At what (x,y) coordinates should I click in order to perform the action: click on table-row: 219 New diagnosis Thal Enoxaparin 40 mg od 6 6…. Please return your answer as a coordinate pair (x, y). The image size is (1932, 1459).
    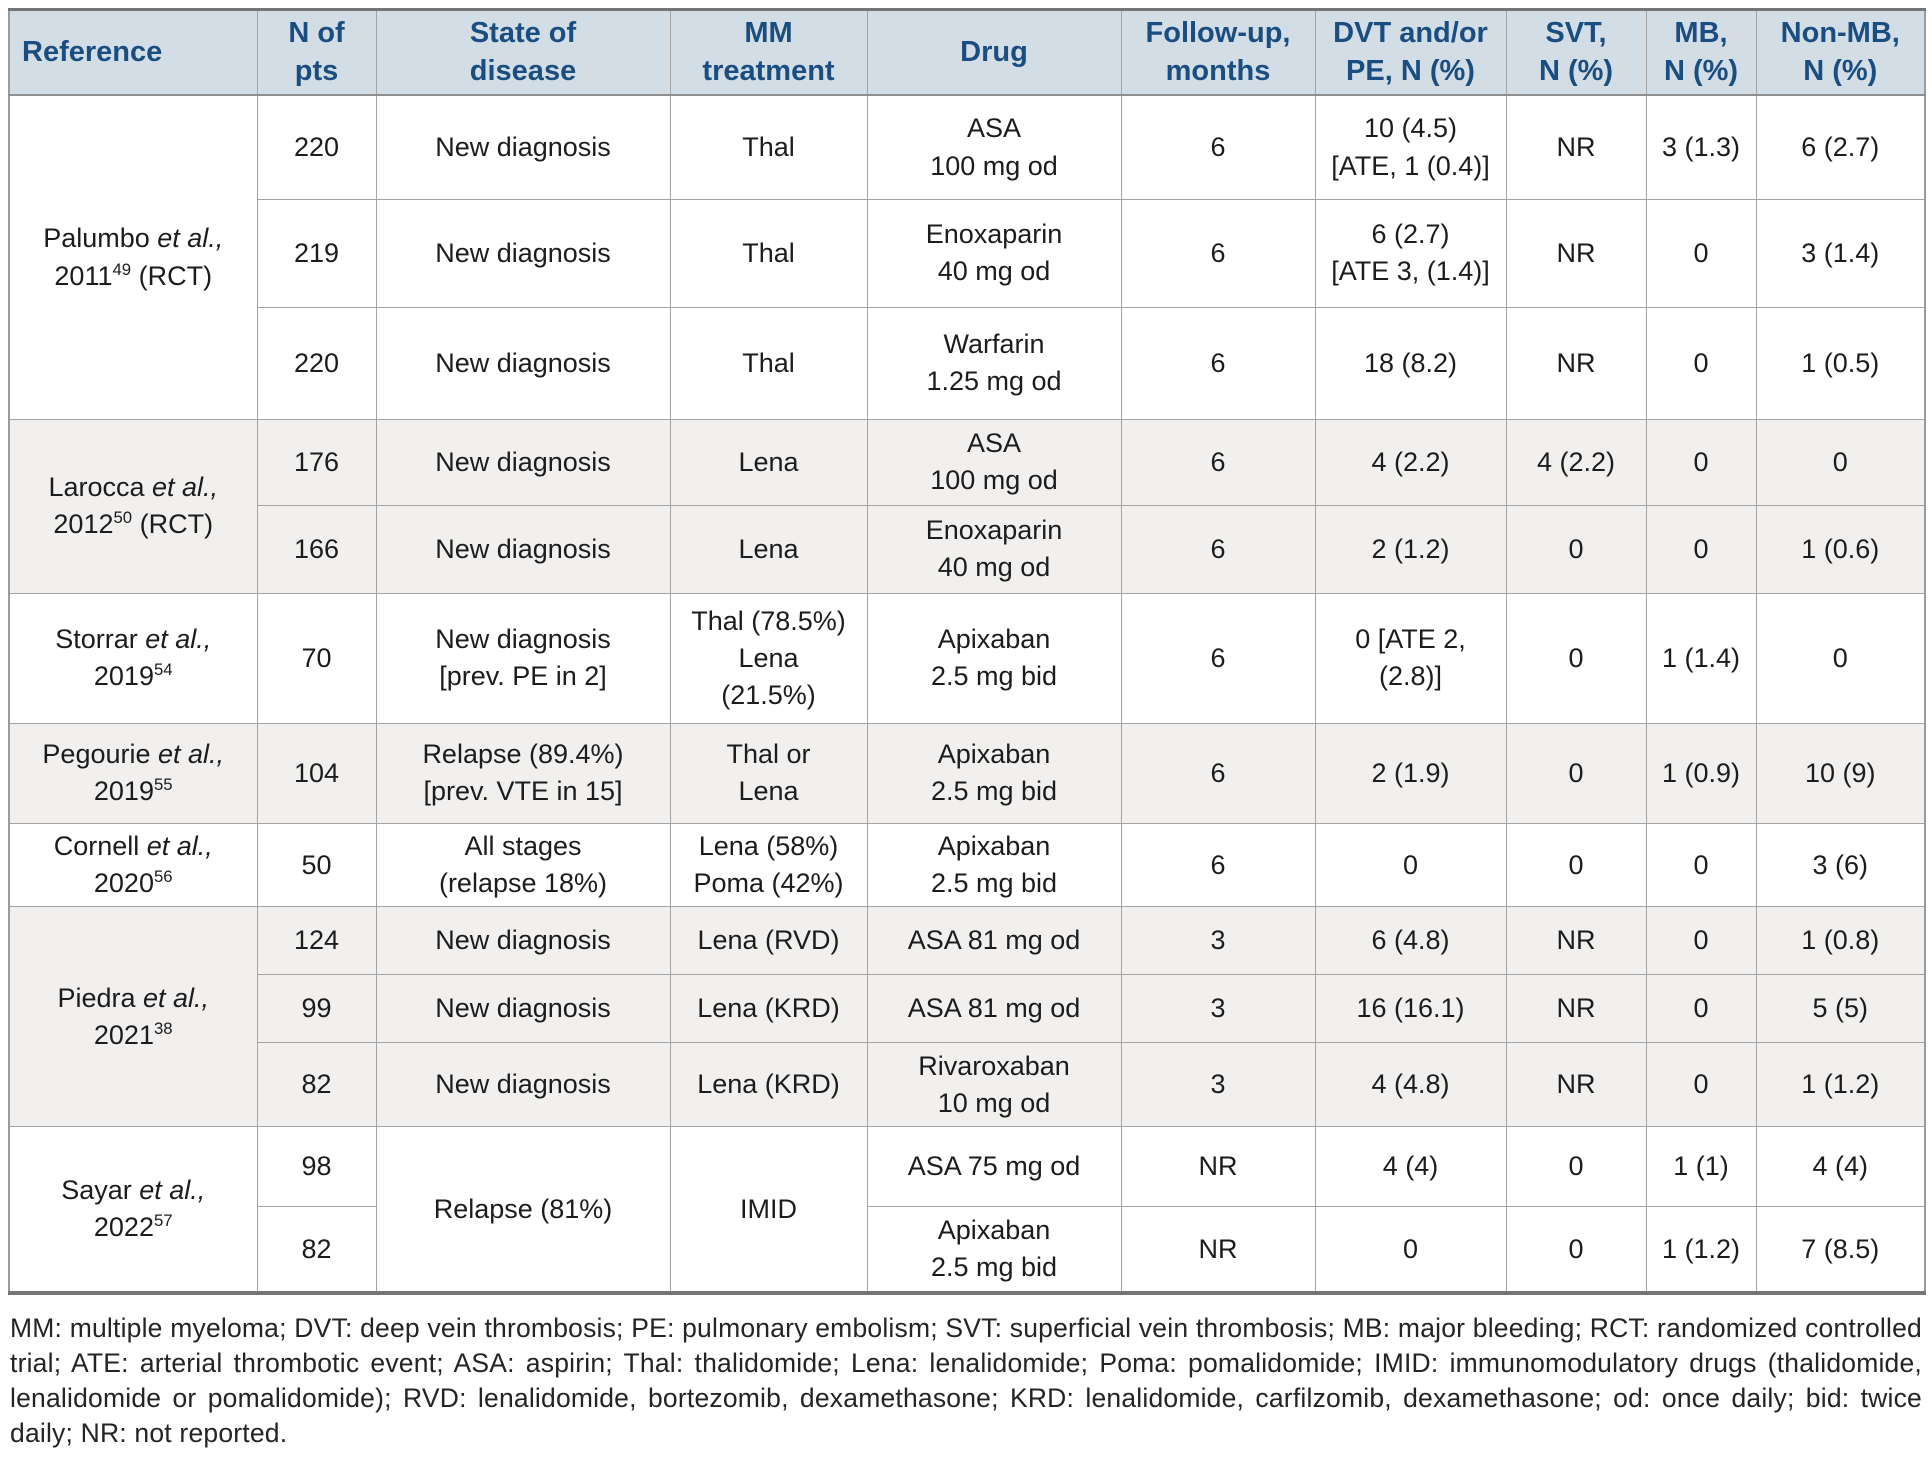
    Looking at the image, I should click on (967, 253).